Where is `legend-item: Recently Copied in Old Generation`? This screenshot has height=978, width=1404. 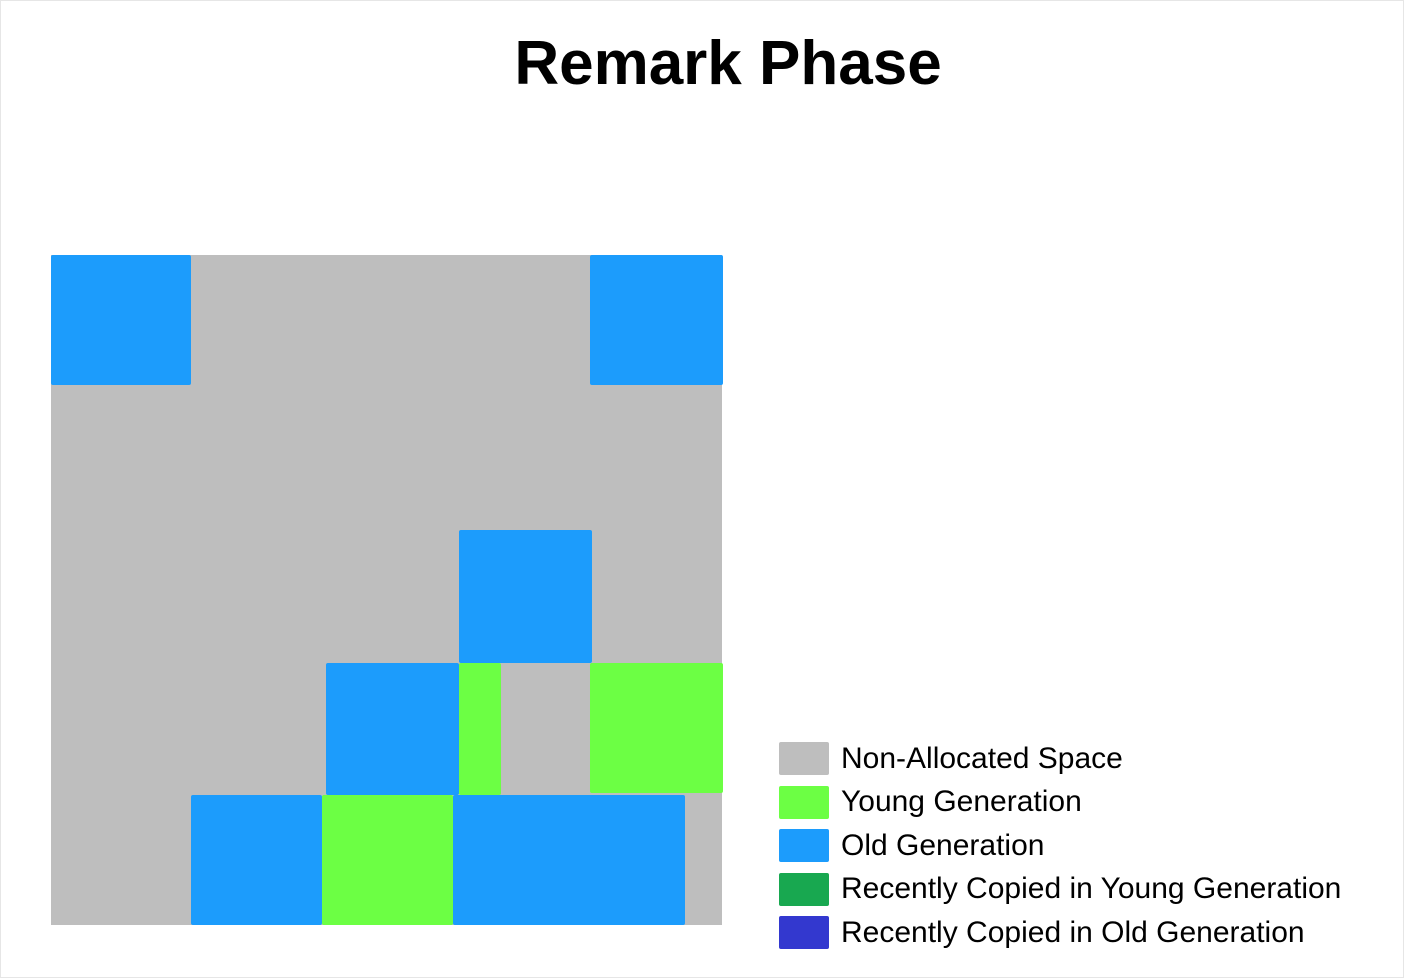 legend-item: Recently Copied in Old Generation is located at coordinates (1060, 933).